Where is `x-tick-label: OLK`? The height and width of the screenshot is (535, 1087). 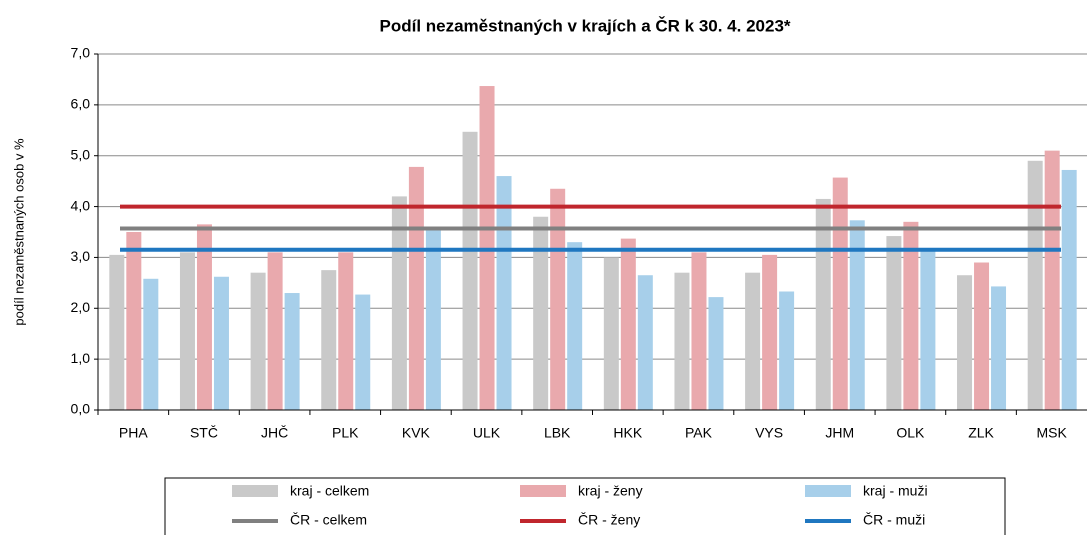
x-tick-label: OLK is located at coordinates (910, 433).